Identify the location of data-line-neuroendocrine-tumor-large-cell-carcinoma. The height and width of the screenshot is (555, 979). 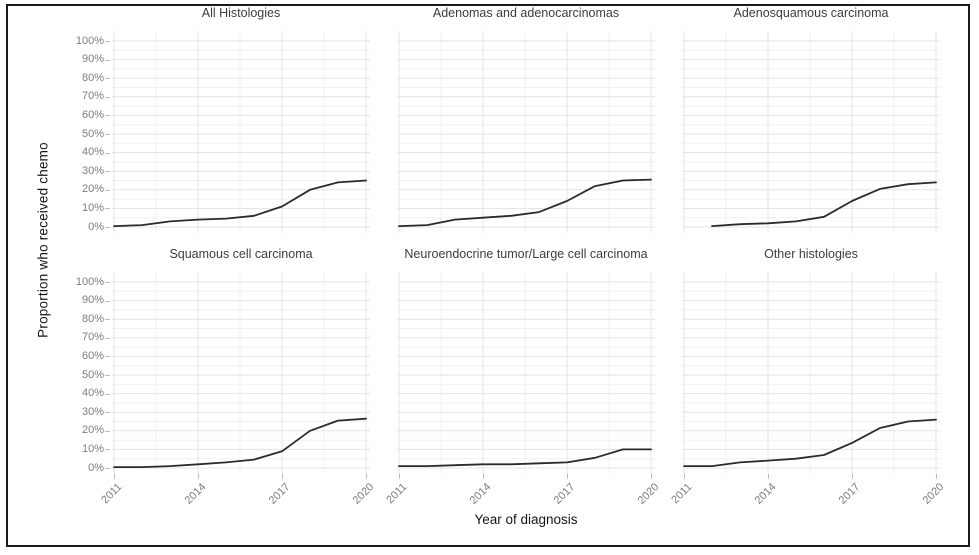
(525, 458).